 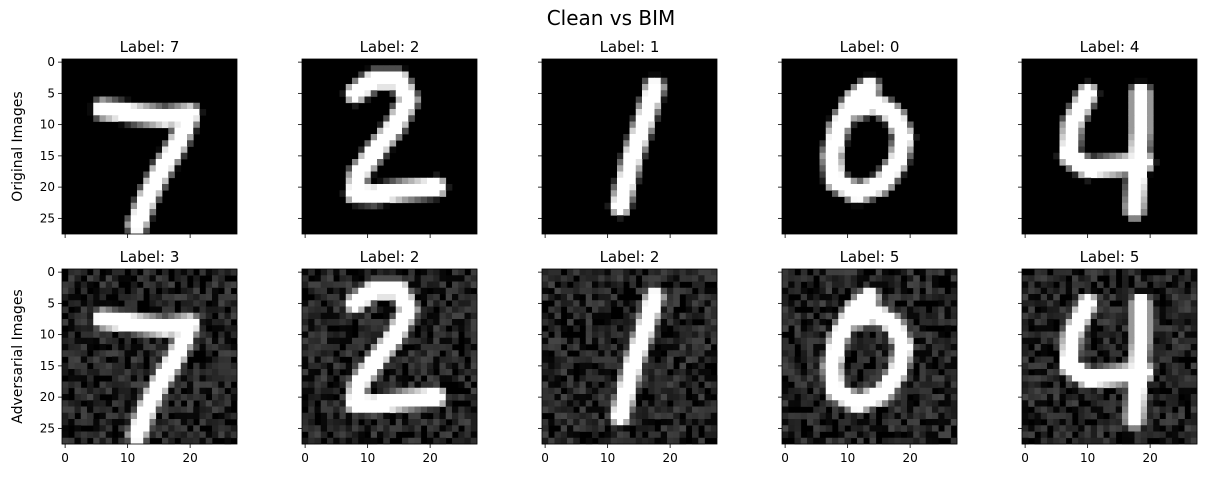 I want to click on panel: Label: 7 0 5 10 15 20 25 Original Images, so click(x=124, y=138).